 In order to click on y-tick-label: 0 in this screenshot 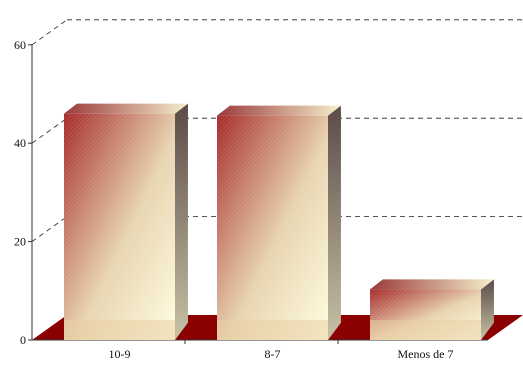, I will do `click(23, 340)`.